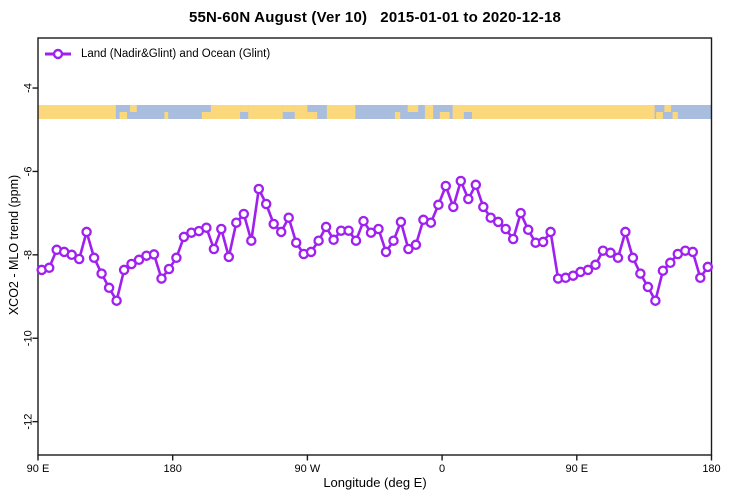  I want to click on legend: Land (Nadir&Glint) and Ocean (Glint), so click(157, 54).